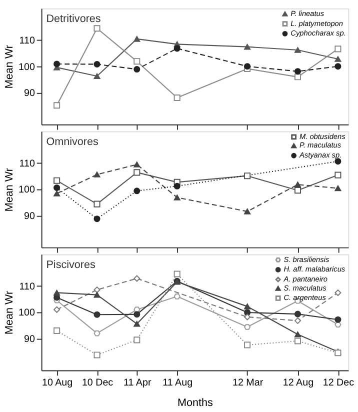  I want to click on x-tick-label: 10 Dec, so click(98, 383).